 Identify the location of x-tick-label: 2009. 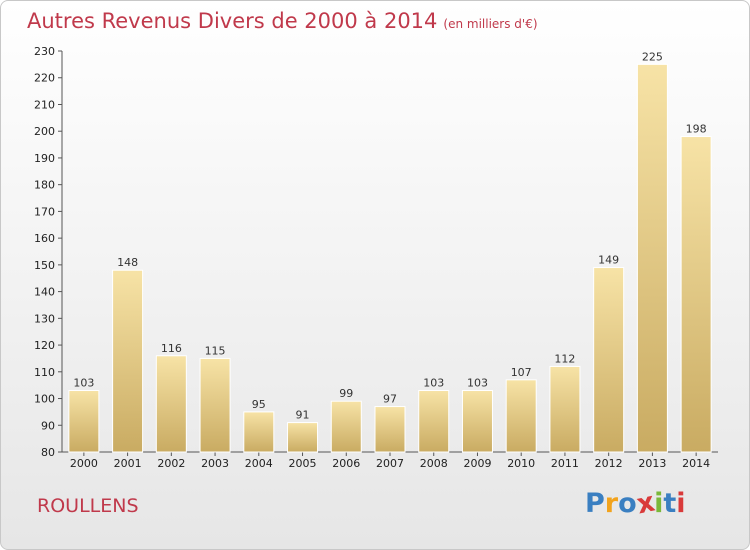
(477, 463).